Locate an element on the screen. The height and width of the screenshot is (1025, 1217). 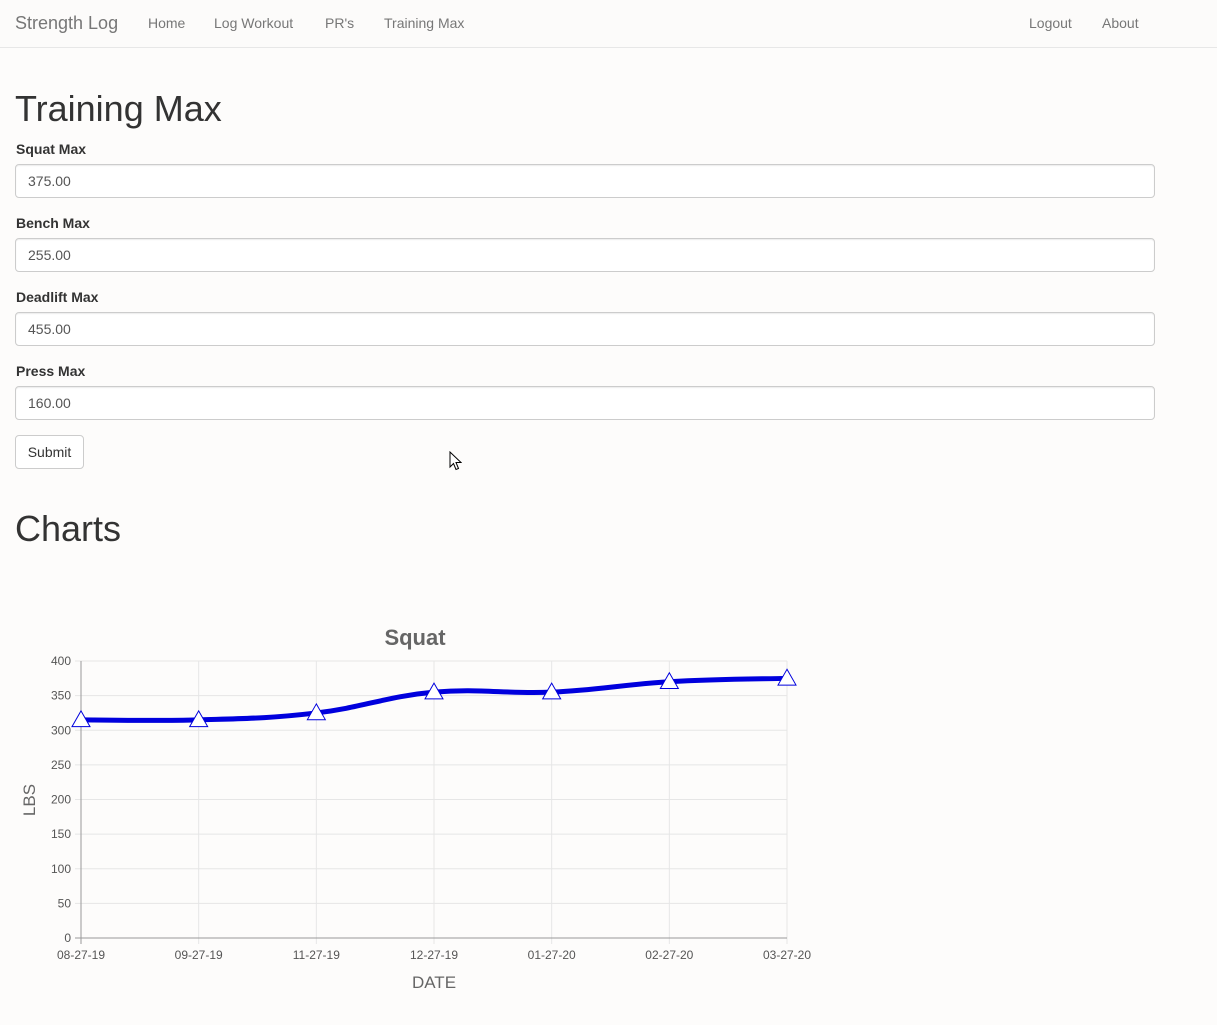
bench-max-label: Bench Max is located at coordinates (53, 223).